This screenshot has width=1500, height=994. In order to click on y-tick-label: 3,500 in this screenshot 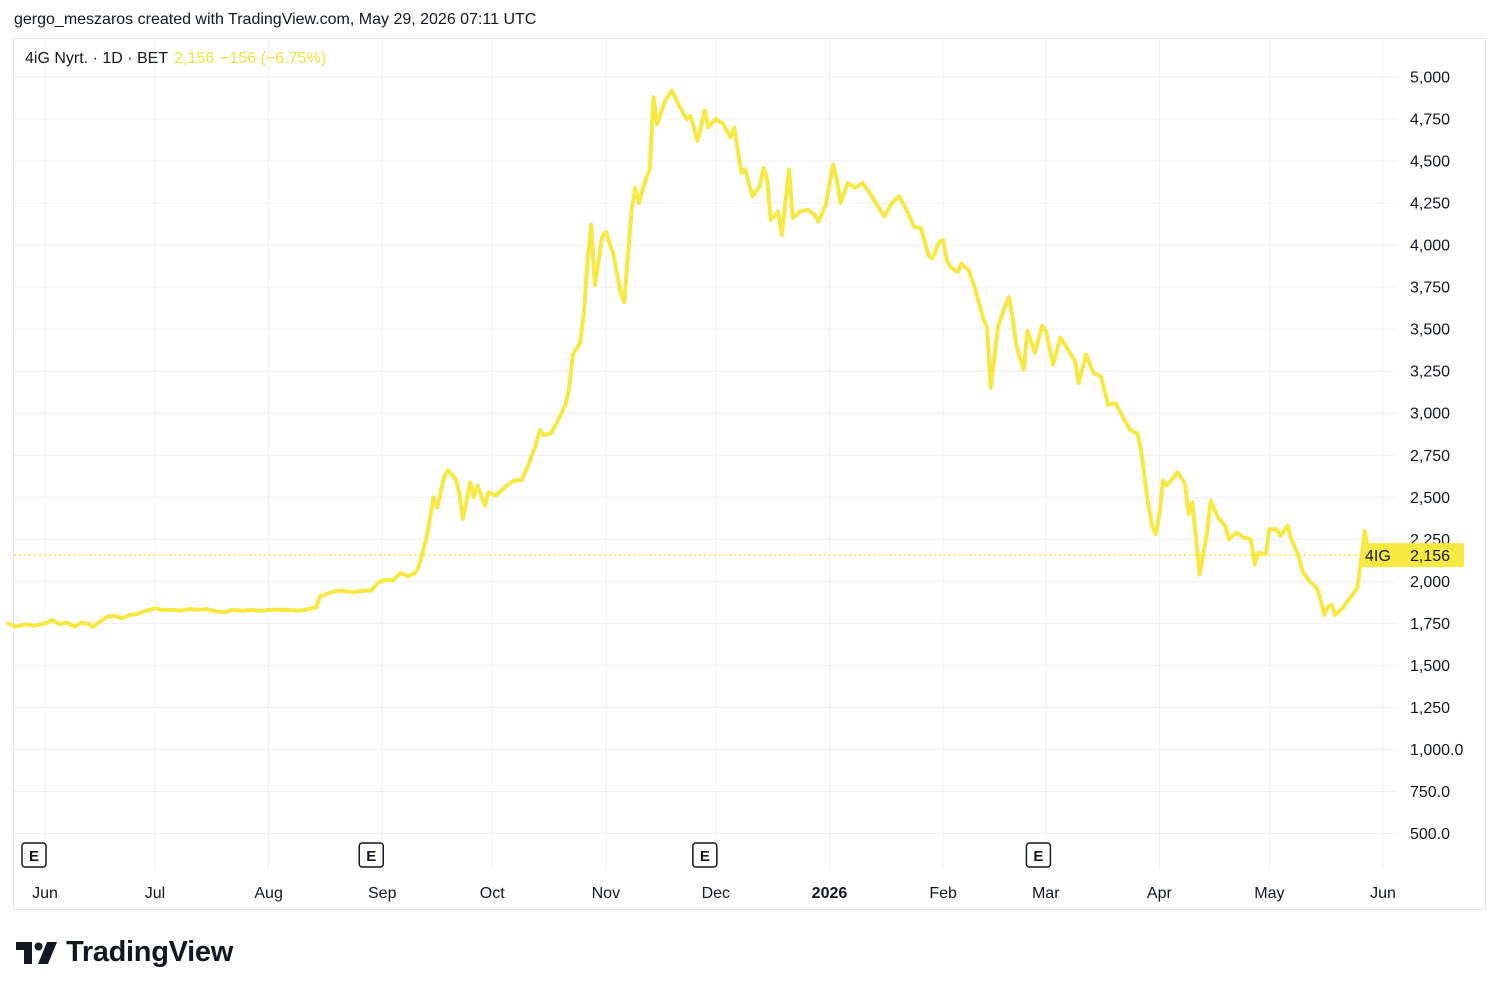, I will do `click(1430, 330)`.